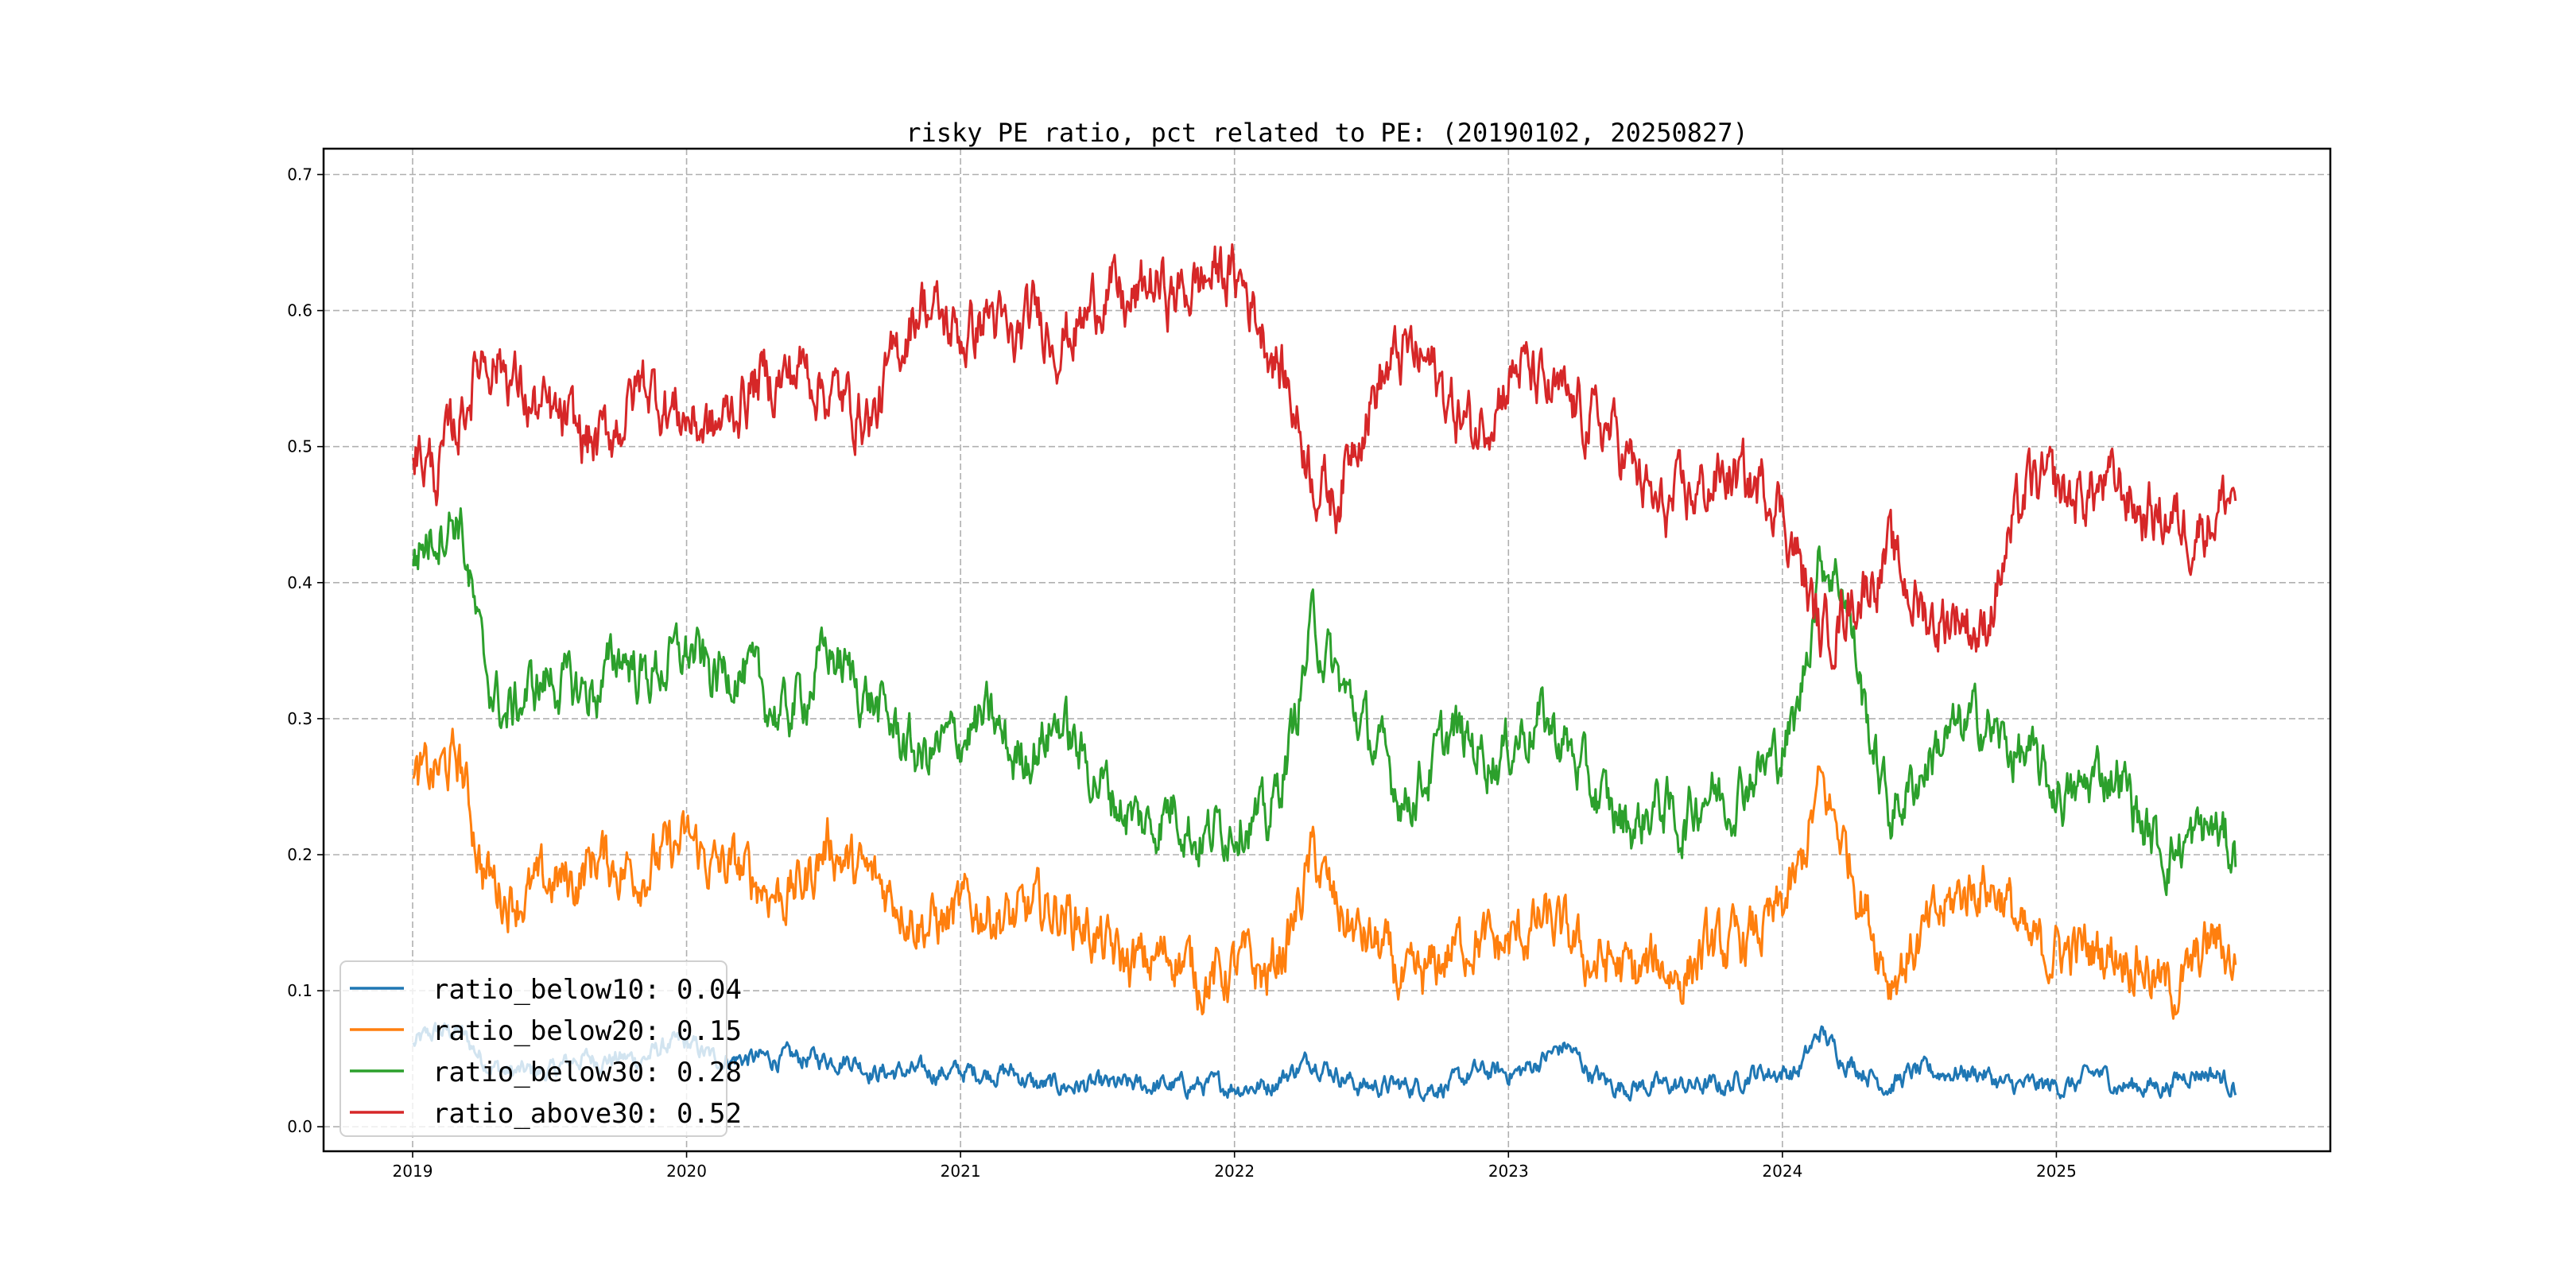 The height and width of the screenshot is (1288, 2576). What do you see at coordinates (300, 719) in the screenshot?
I see `y-tick-label: 0.3` at bounding box center [300, 719].